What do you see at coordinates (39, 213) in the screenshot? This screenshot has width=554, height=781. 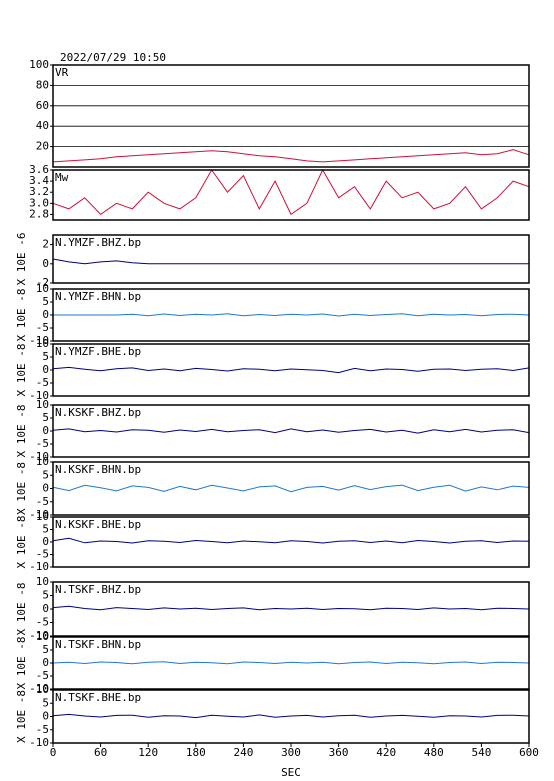 I see `y-tick-label: 2.8` at bounding box center [39, 213].